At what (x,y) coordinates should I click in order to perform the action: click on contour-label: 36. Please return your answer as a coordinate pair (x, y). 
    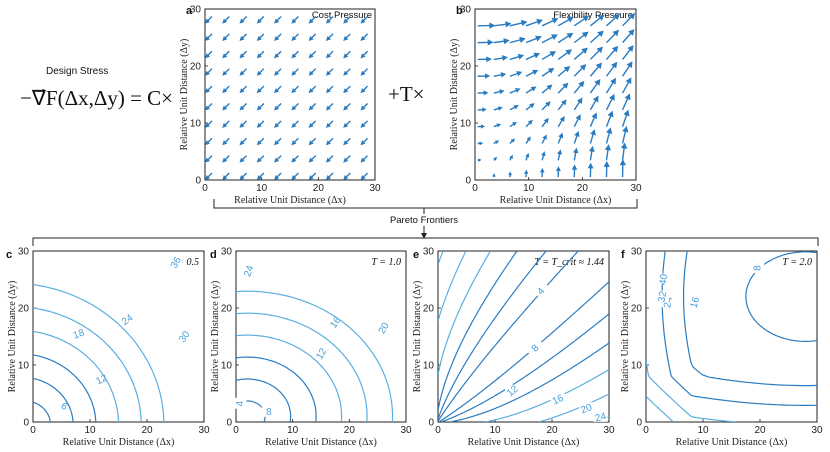
    Looking at the image, I should click on (176, 263).